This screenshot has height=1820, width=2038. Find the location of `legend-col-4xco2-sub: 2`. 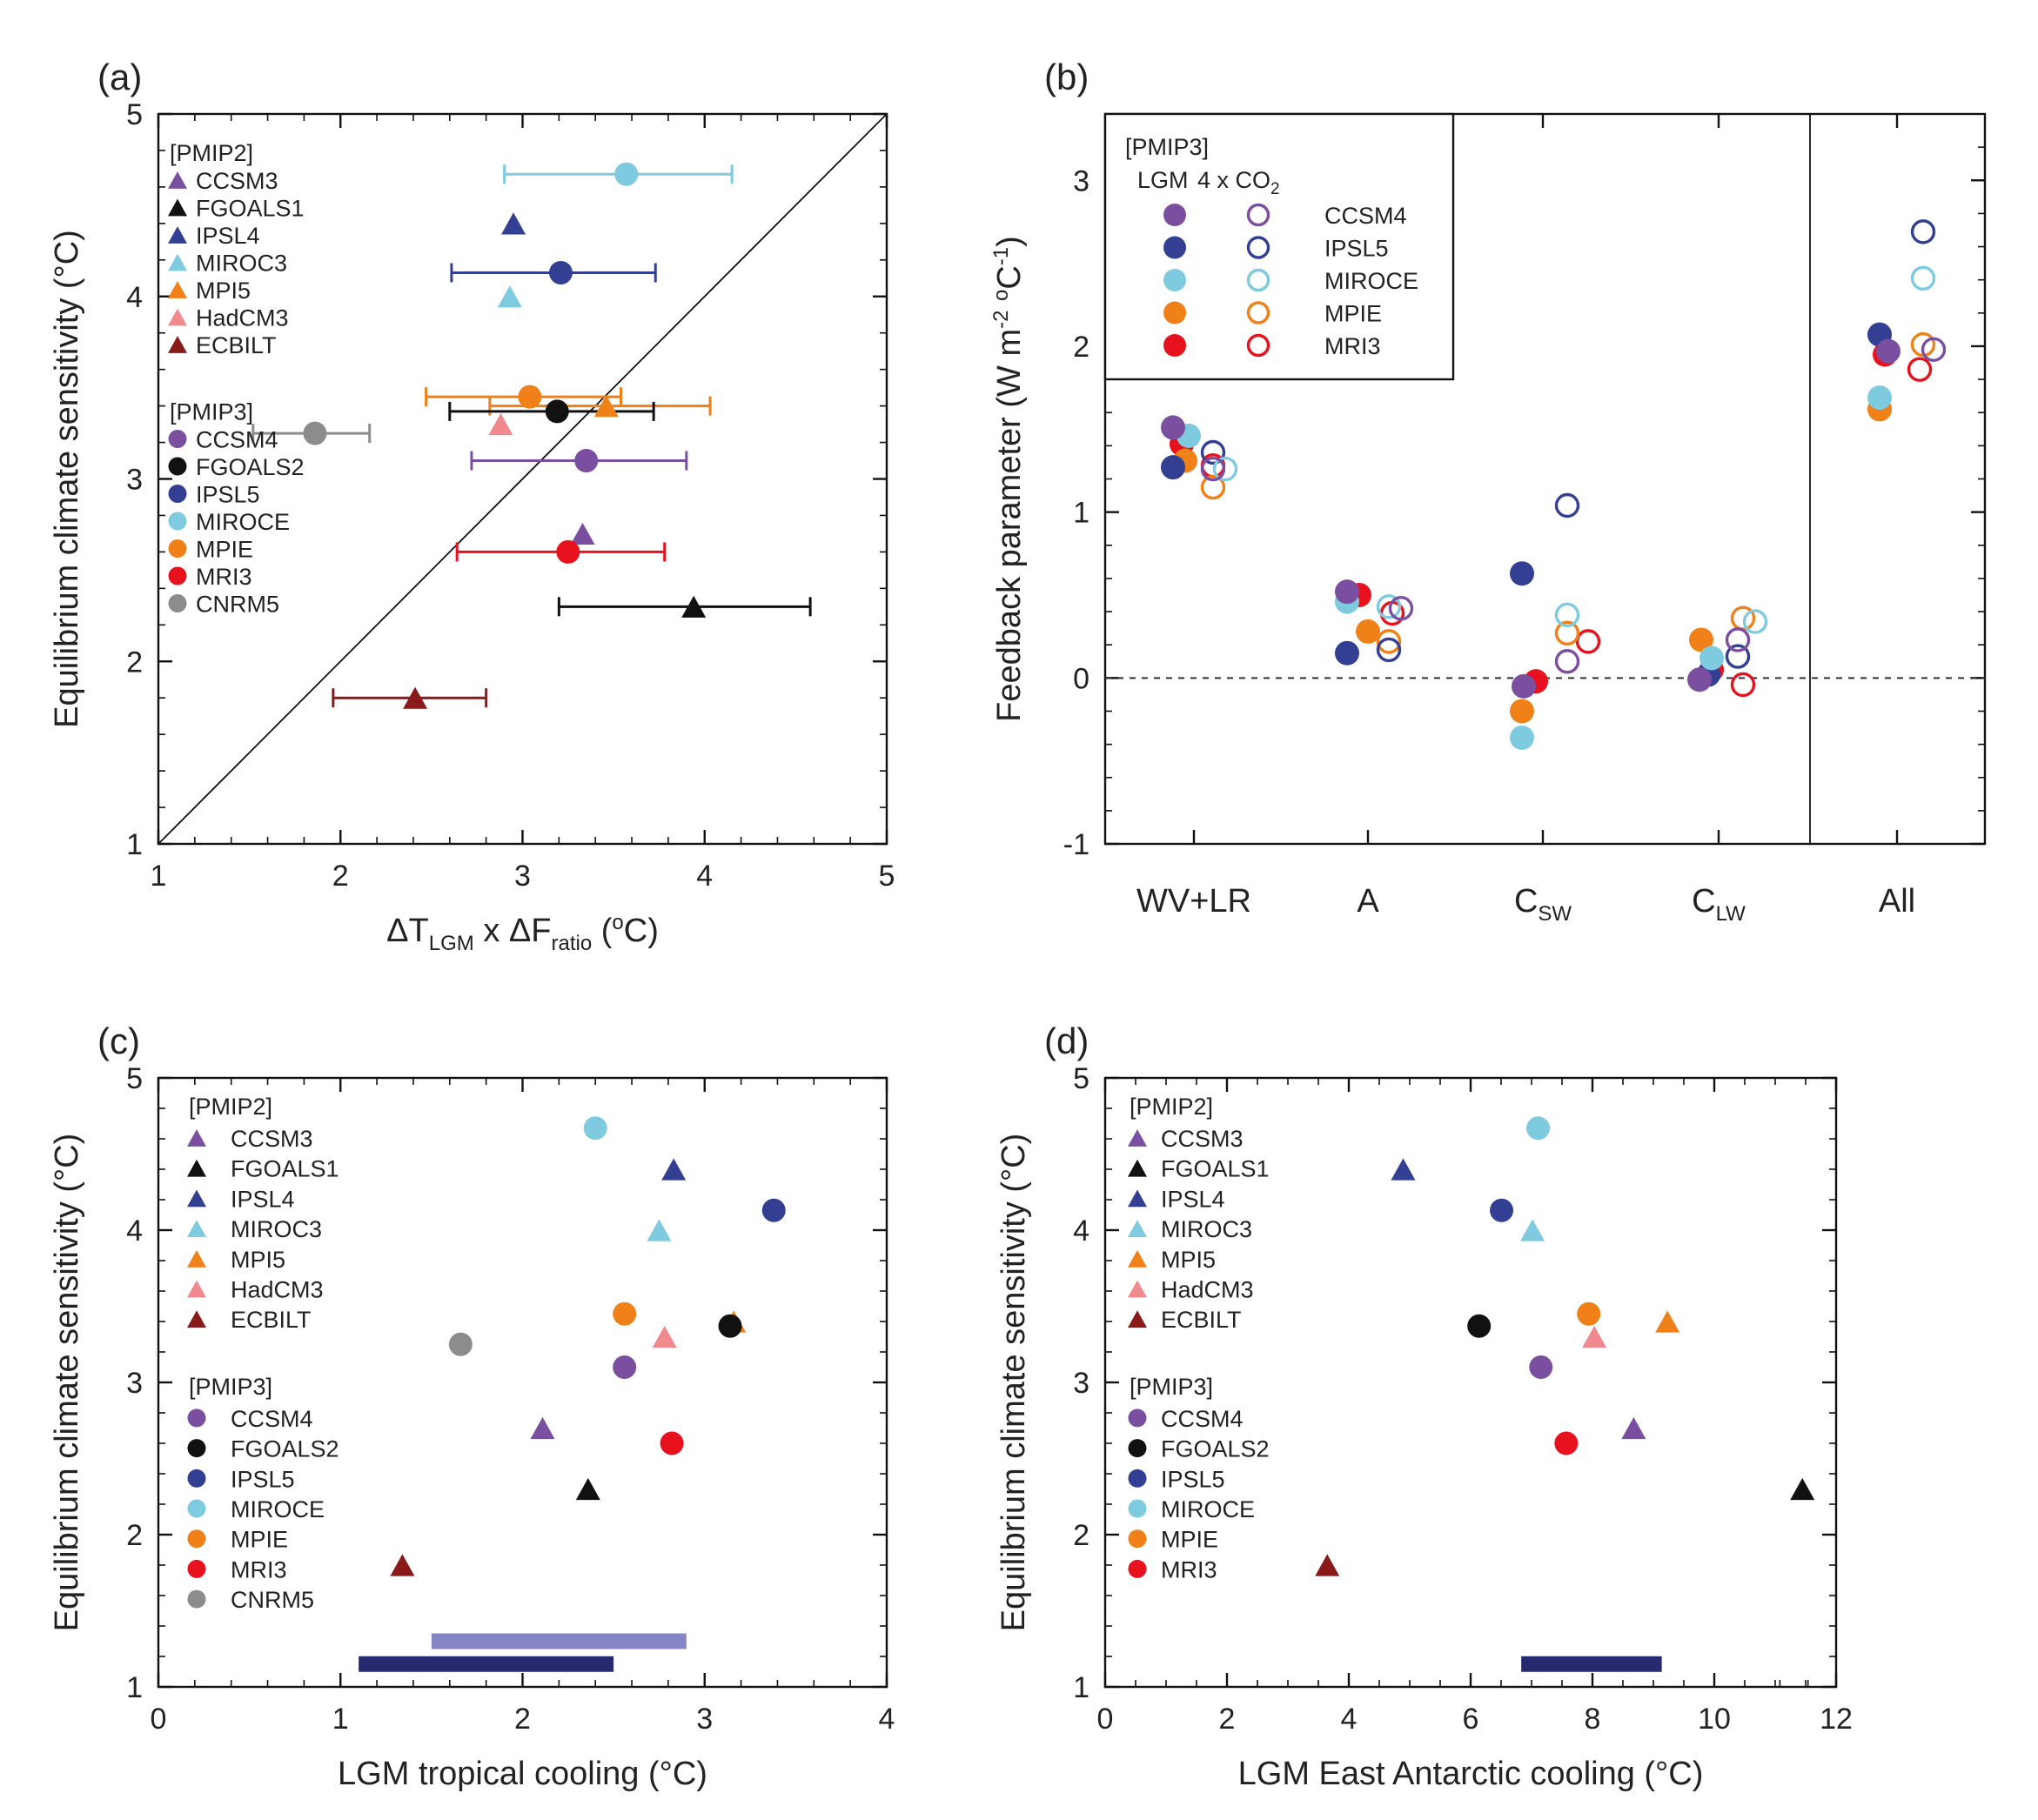

legend-col-4xco2-sub: 2 is located at coordinates (1275, 189).